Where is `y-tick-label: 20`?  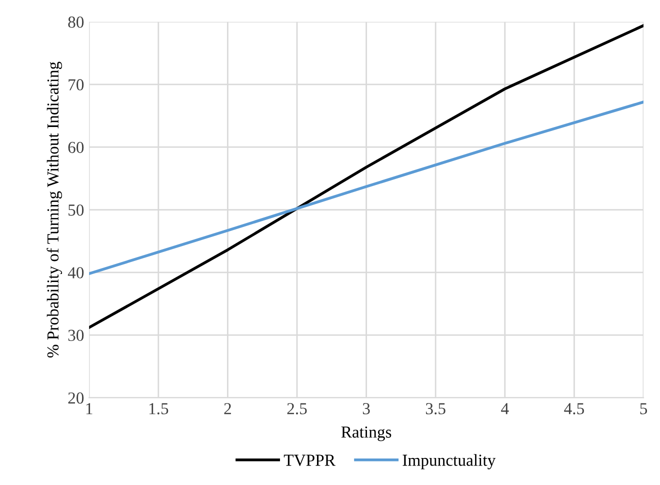
y-tick-label: 20 is located at coordinates (76, 398).